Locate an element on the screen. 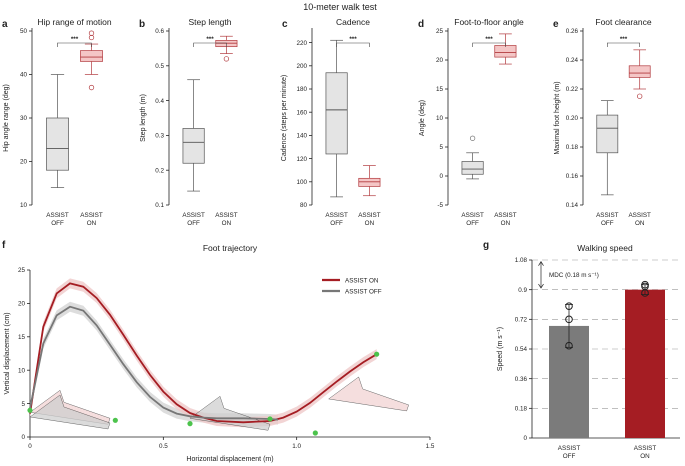  legend-label-assist-off: ASSIST OFF is located at coordinates (363, 291).